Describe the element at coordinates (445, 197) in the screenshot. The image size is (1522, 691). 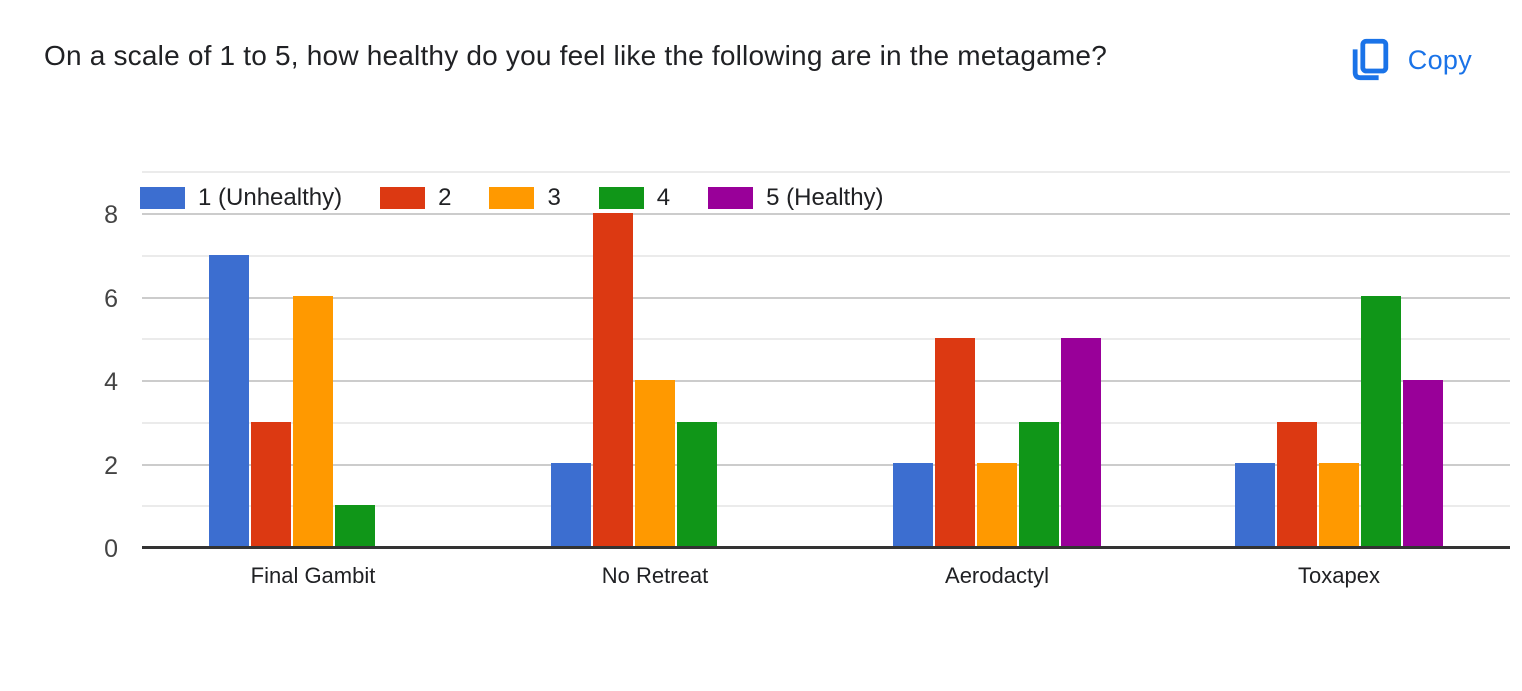
I see `legend-label: 2` at that location.